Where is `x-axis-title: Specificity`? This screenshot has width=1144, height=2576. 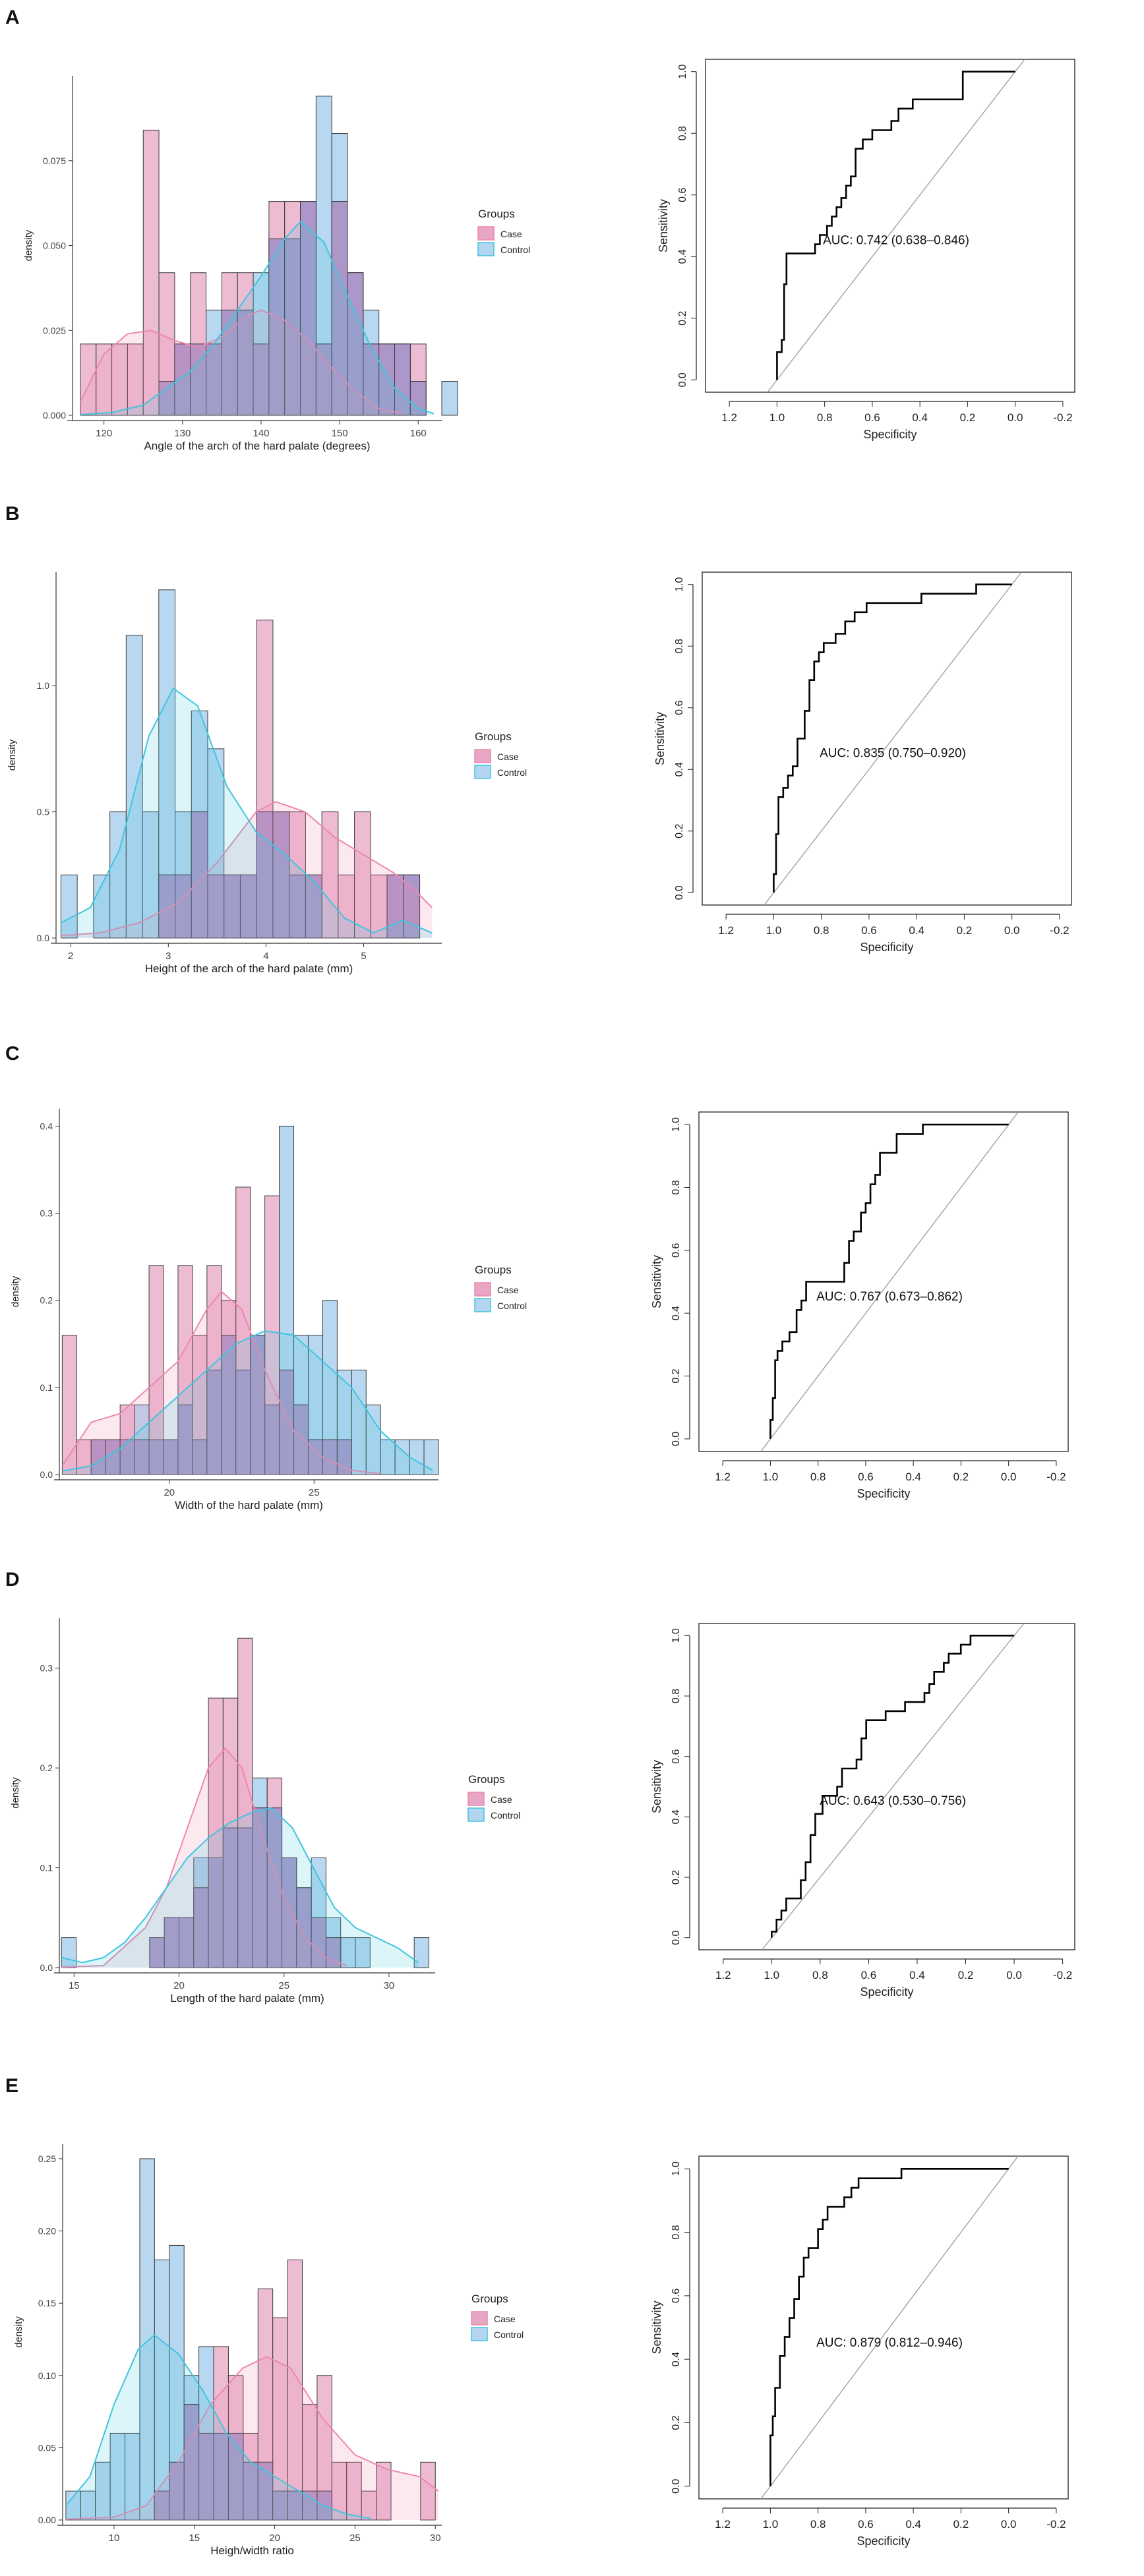
x-axis-title: Specificity is located at coordinates (887, 947).